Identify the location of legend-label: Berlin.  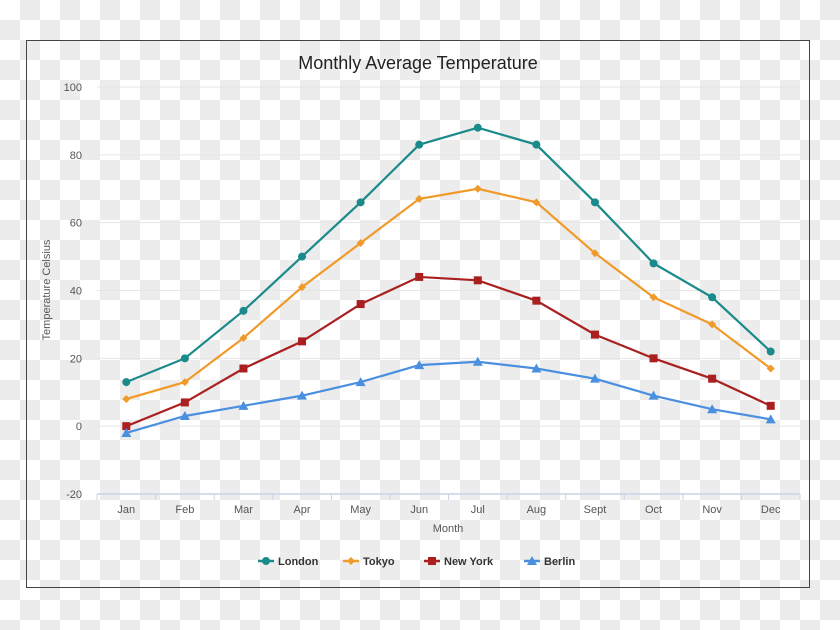
(559, 562).